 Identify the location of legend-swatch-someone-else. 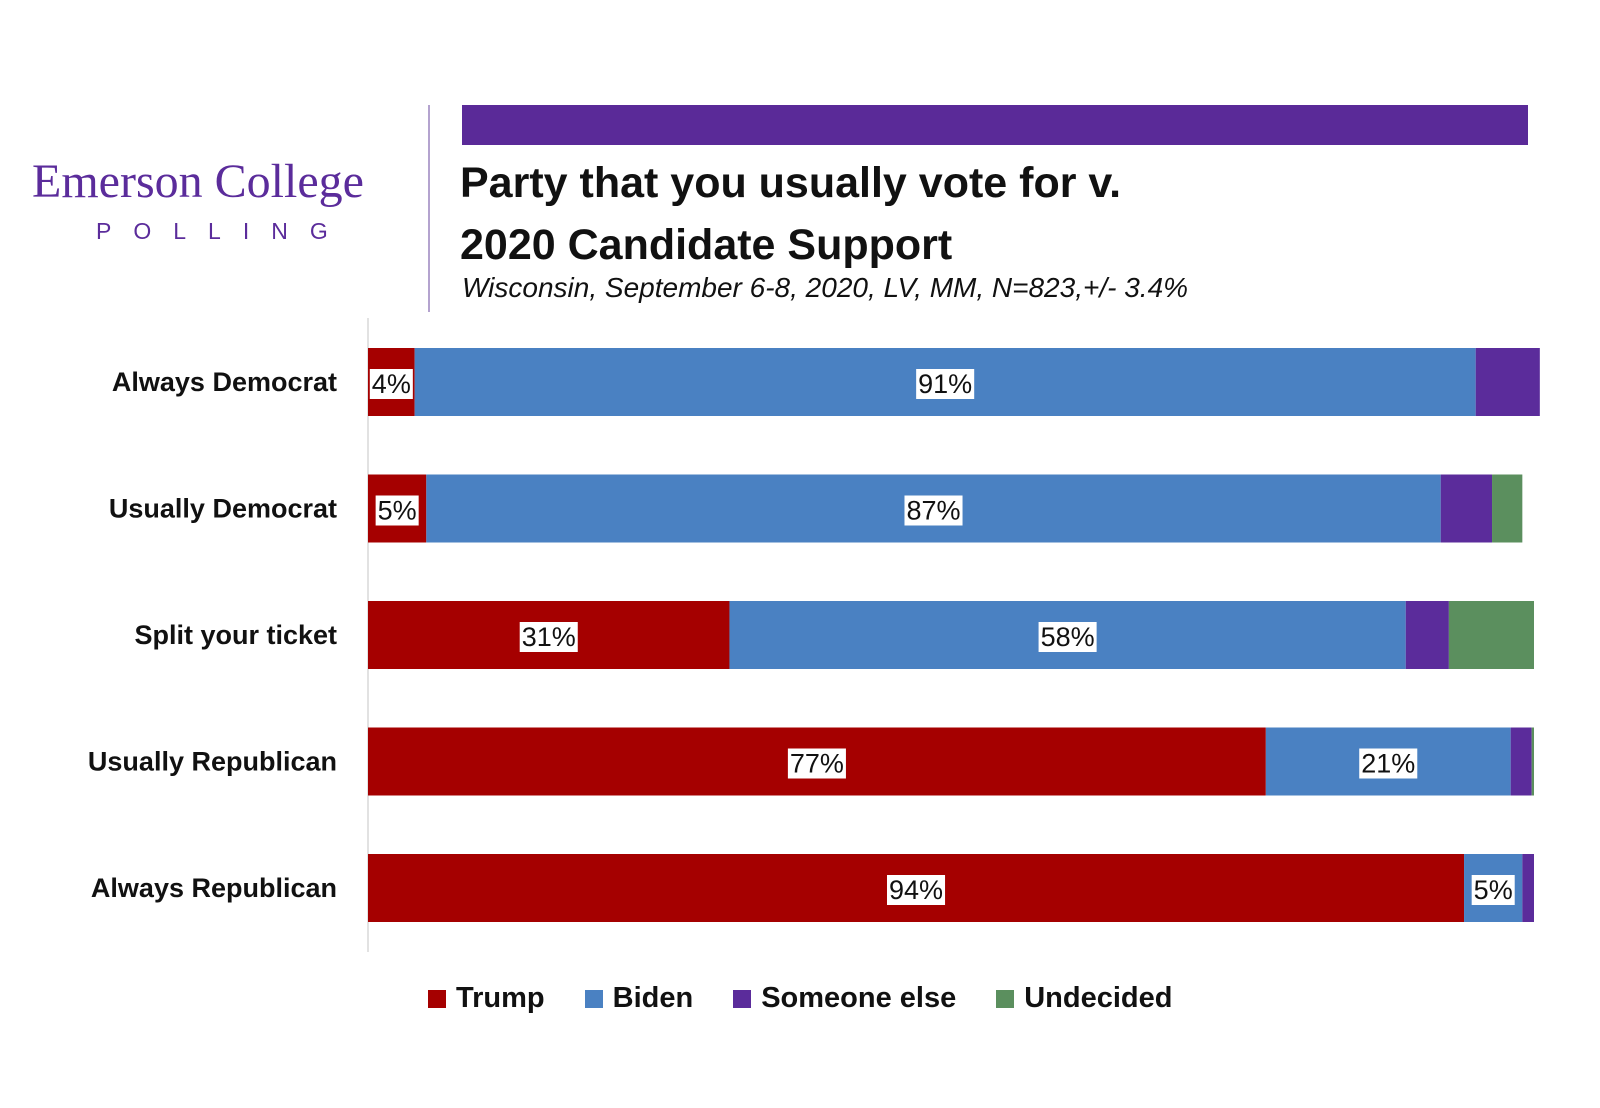
(742, 998).